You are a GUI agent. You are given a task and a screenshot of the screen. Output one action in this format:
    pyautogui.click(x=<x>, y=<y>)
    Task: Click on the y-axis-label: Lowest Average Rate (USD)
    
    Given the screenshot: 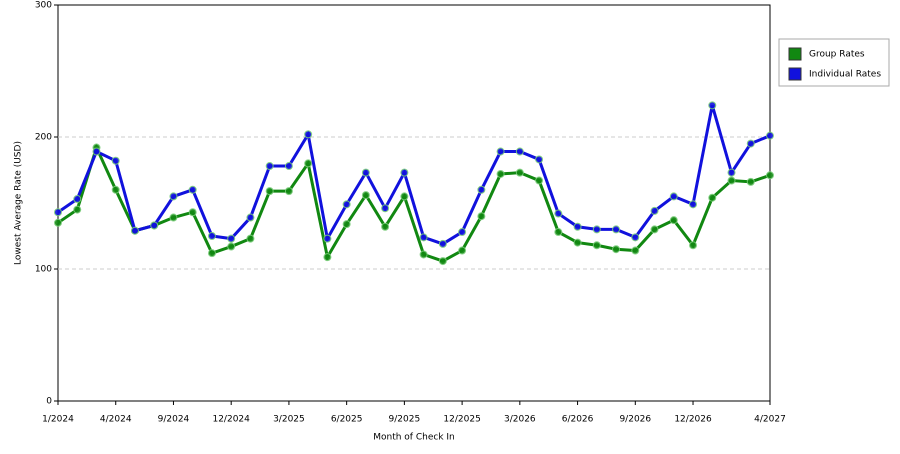 What is the action you would take?
    pyautogui.click(x=19, y=203)
    